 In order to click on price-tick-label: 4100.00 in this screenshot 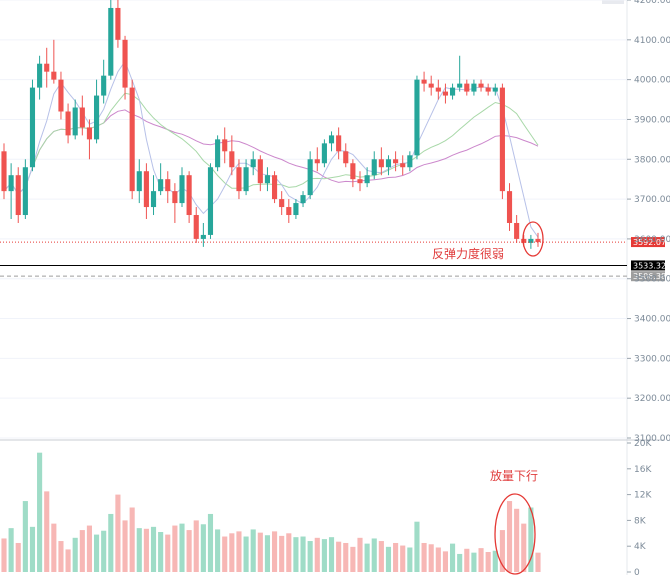, I will do `click(652, 41)`.